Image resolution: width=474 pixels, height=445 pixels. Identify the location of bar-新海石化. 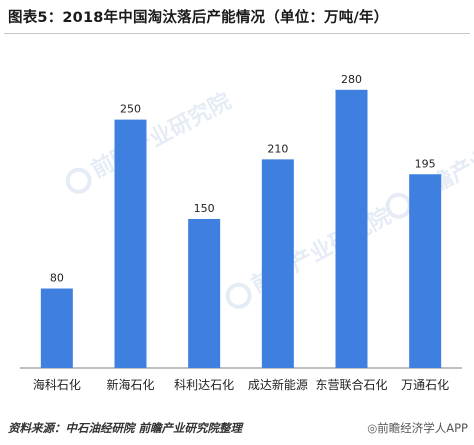
(130, 243).